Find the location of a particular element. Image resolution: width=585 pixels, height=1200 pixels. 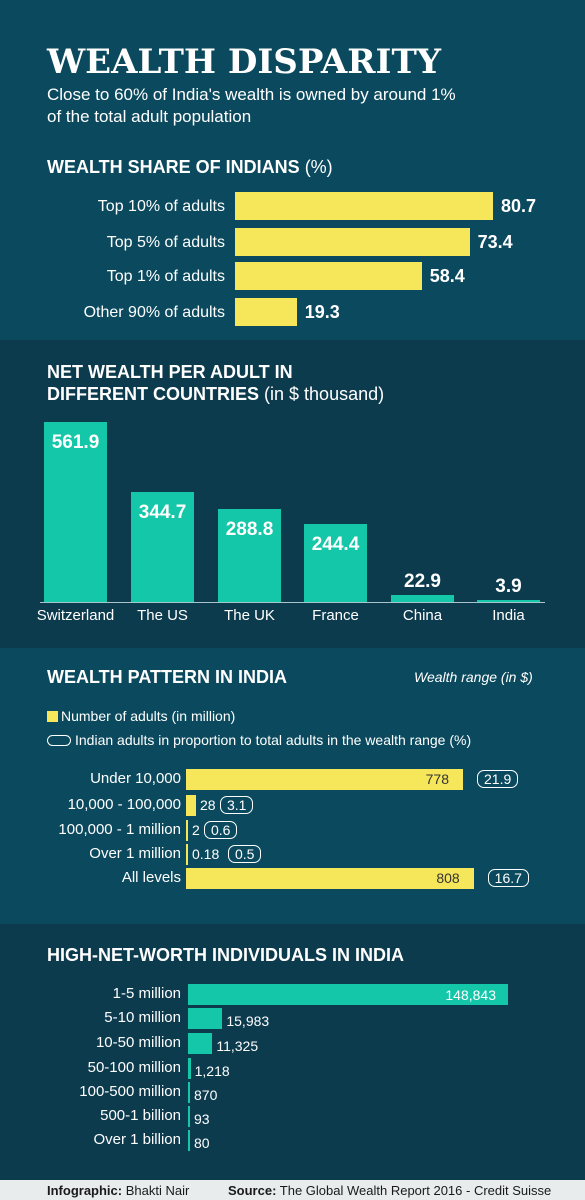

wealth-pattern-value: 778 is located at coordinates (437, 779).